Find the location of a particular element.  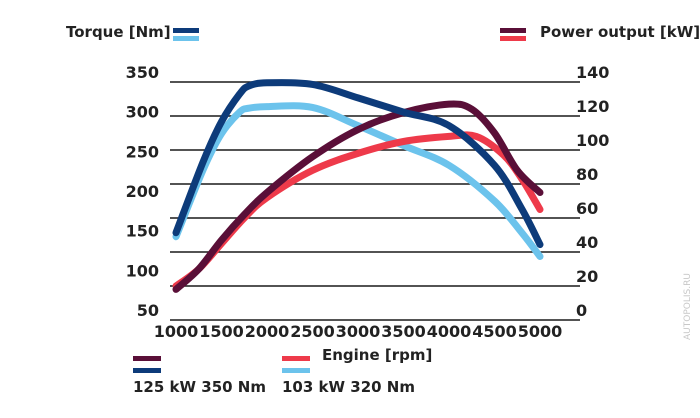

y-right-tick-label: 100 is located at coordinates (592, 140).